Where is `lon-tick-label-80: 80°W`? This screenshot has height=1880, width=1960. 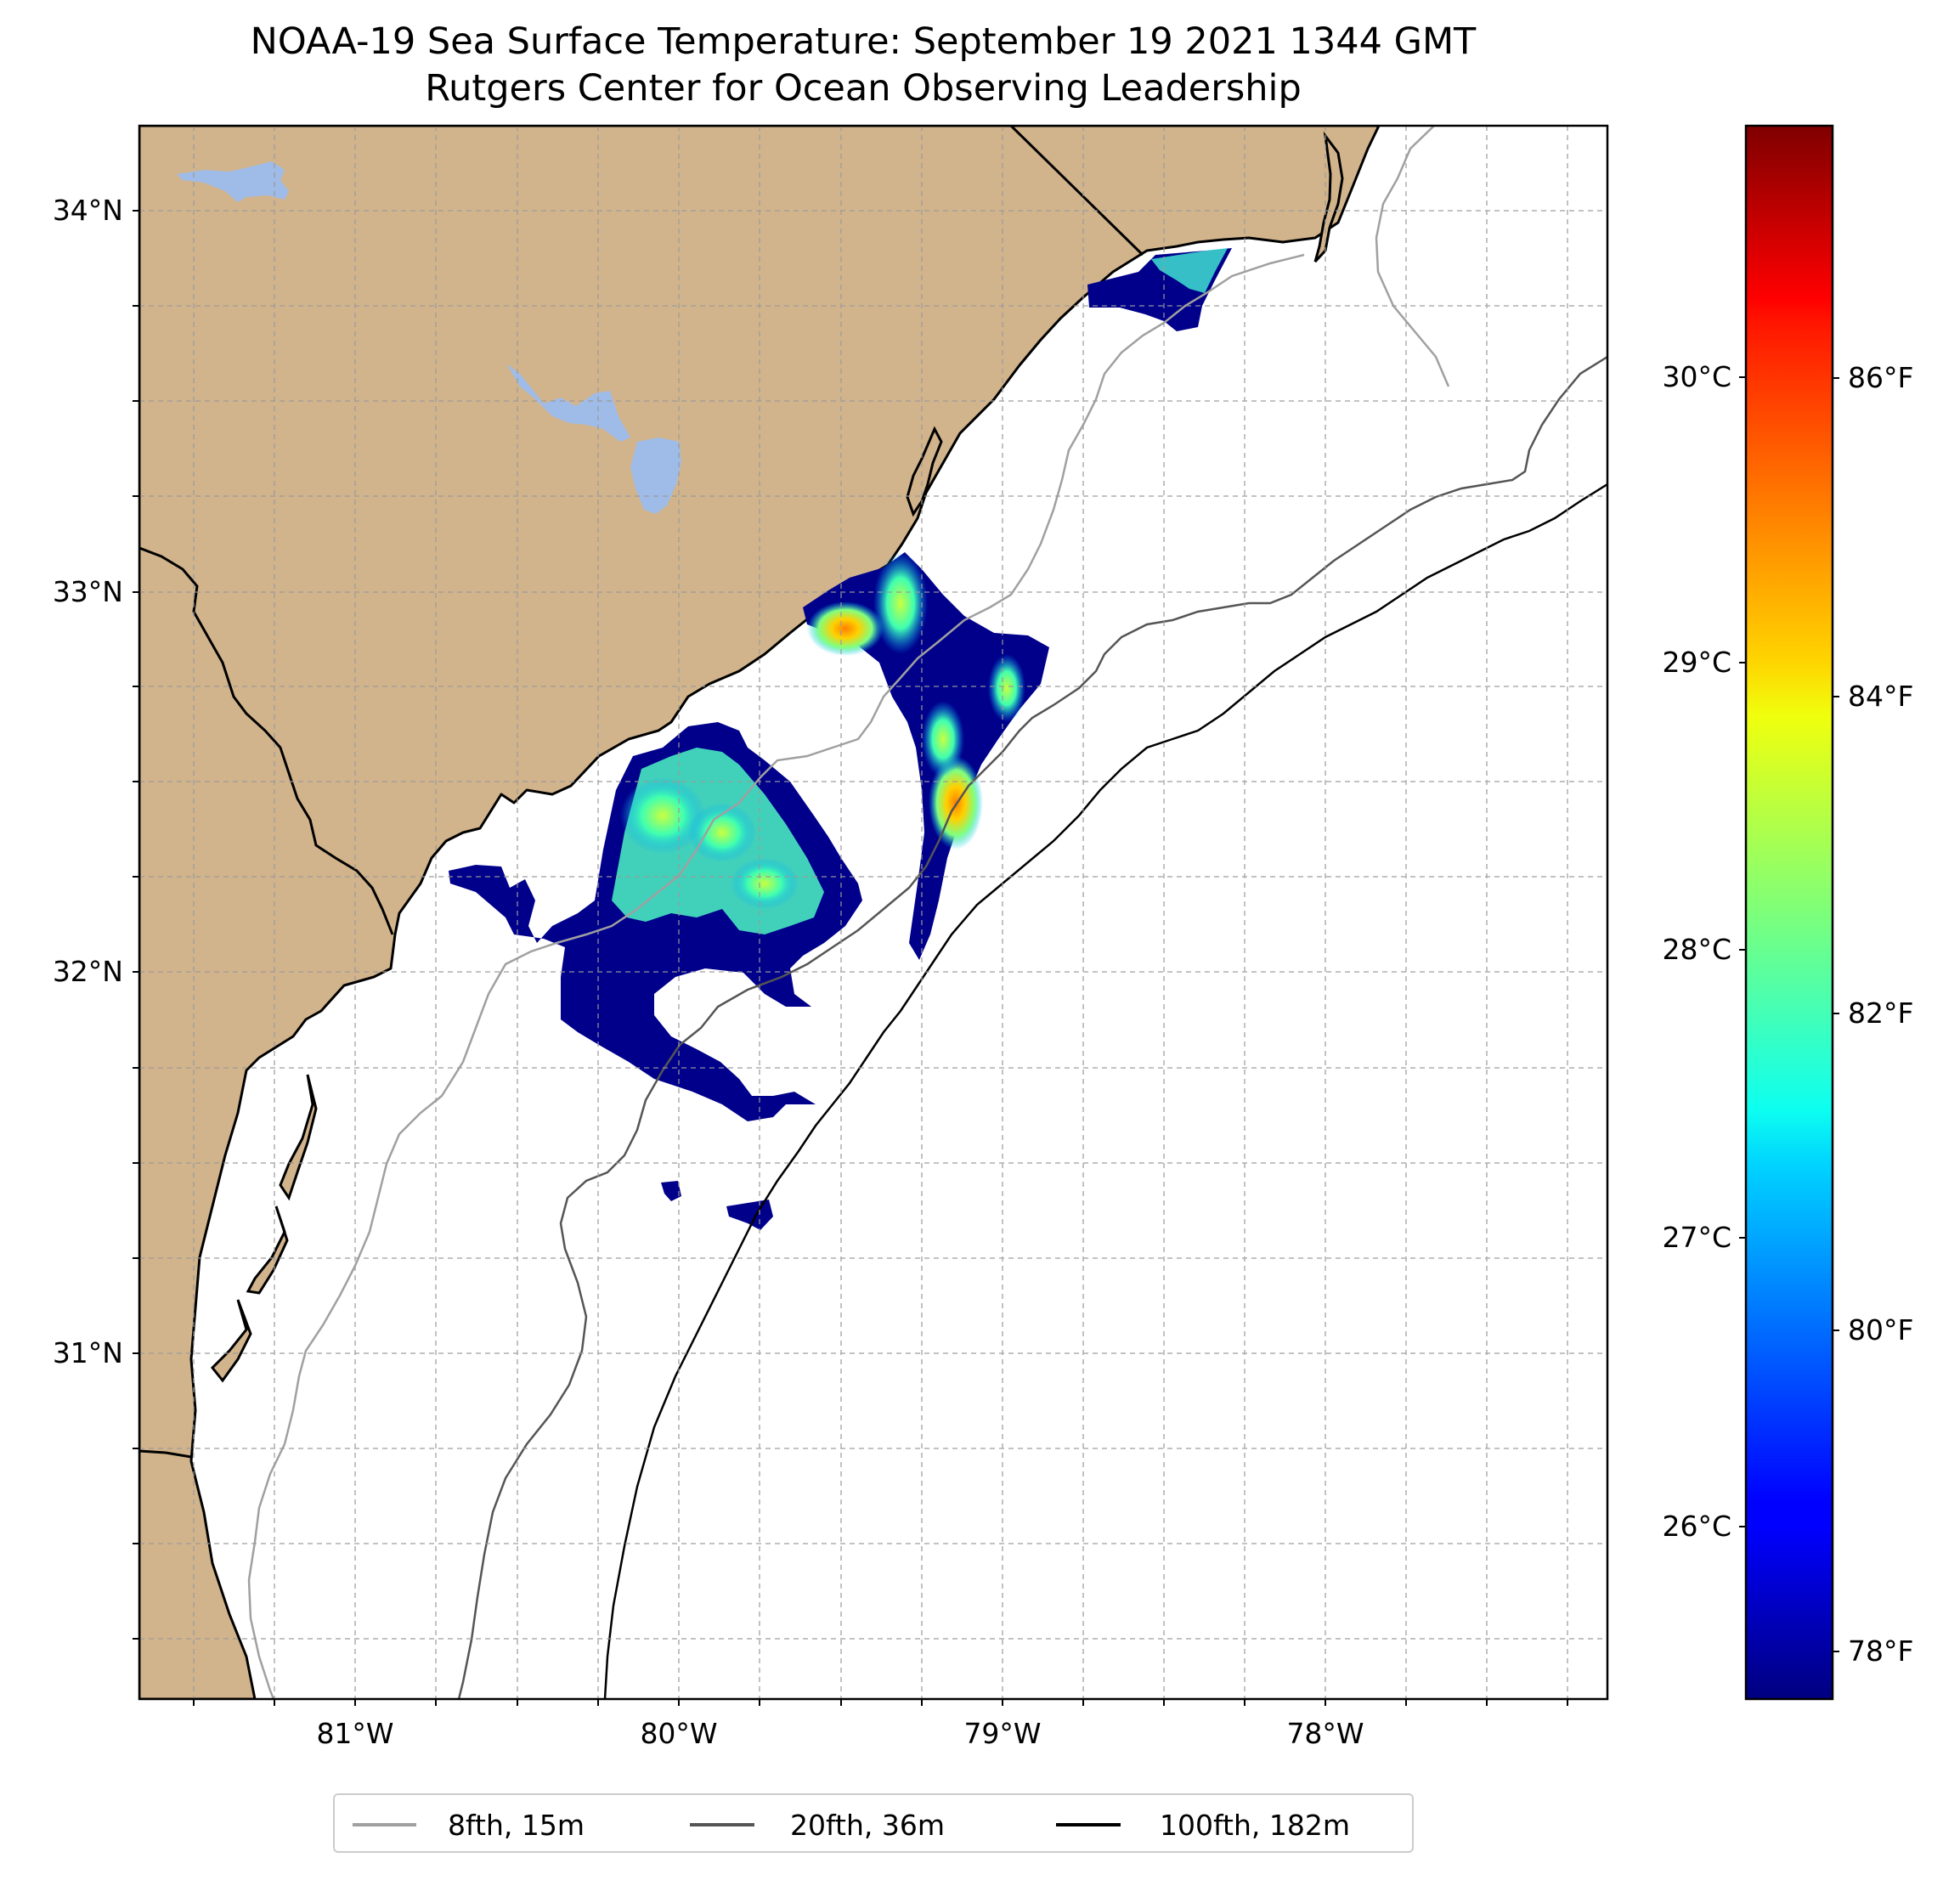
lon-tick-label-80: 80°W is located at coordinates (678, 1734).